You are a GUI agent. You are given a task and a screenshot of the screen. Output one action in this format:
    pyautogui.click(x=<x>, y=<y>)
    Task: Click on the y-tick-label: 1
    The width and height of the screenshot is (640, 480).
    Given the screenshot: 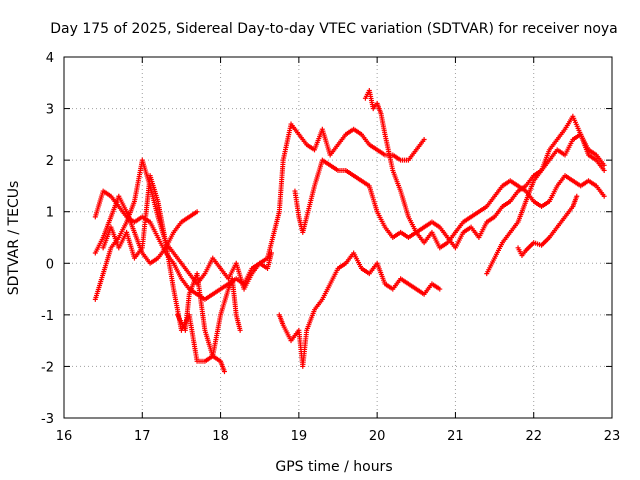 What is the action you would take?
    pyautogui.click(x=50, y=213)
    